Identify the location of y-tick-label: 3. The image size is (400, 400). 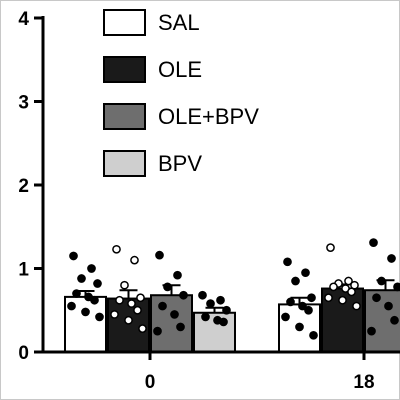
(23, 103).